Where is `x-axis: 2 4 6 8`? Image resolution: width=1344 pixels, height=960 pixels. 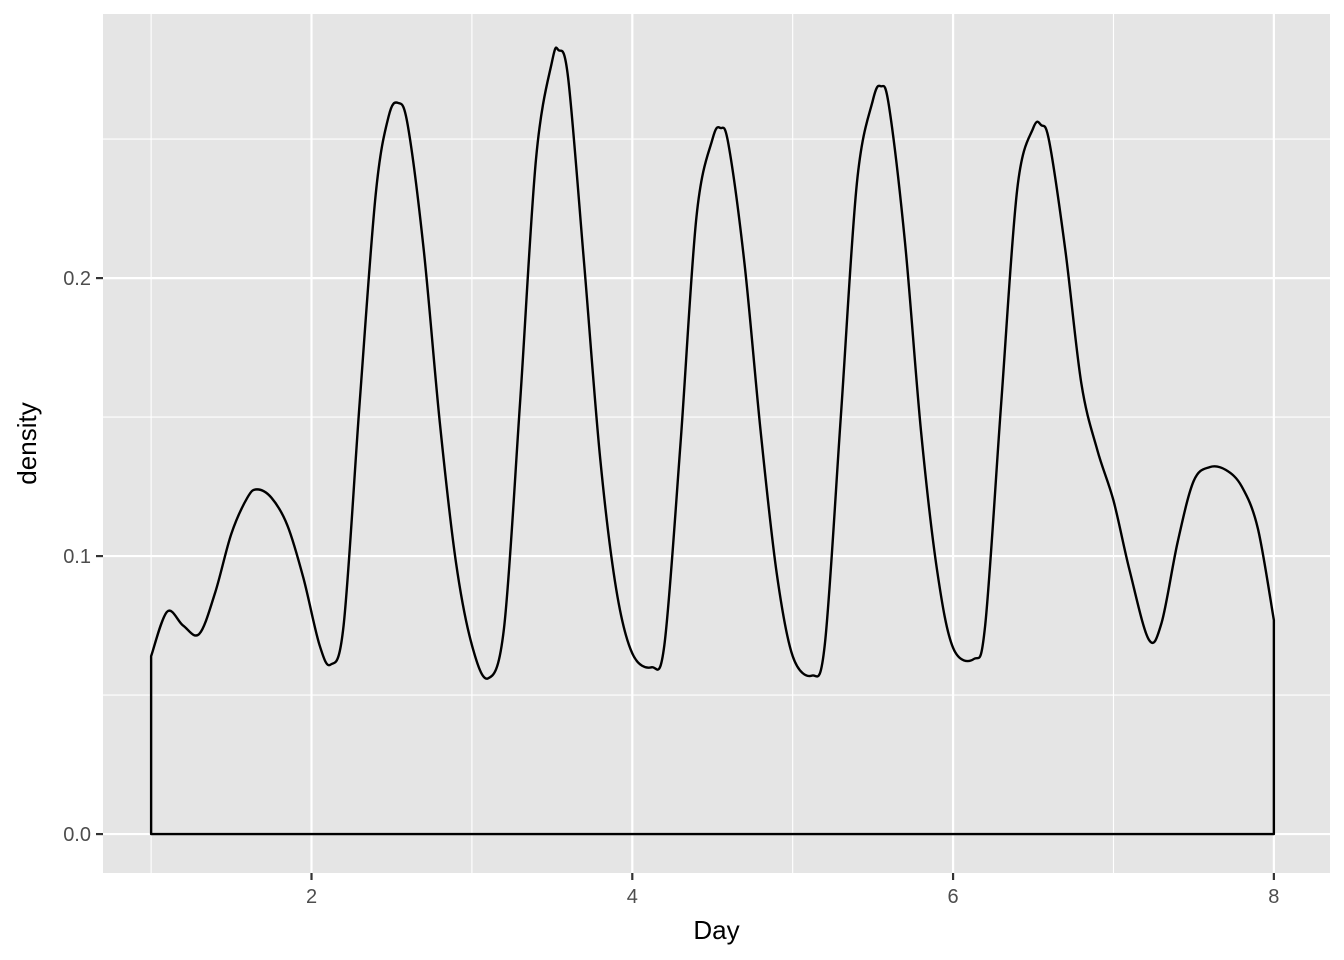
x-axis: 2 4 6 8 is located at coordinates (792, 890).